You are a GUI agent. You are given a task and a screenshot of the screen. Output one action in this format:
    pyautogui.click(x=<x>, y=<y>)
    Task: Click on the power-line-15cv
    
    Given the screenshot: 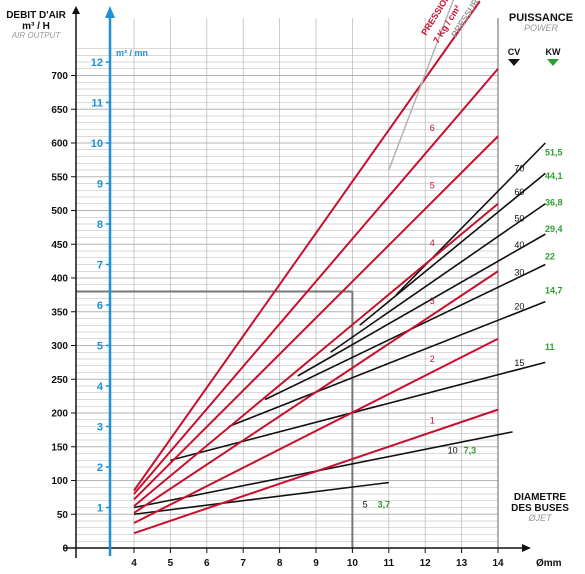 What is the action you would take?
    pyautogui.click(x=358, y=411)
    